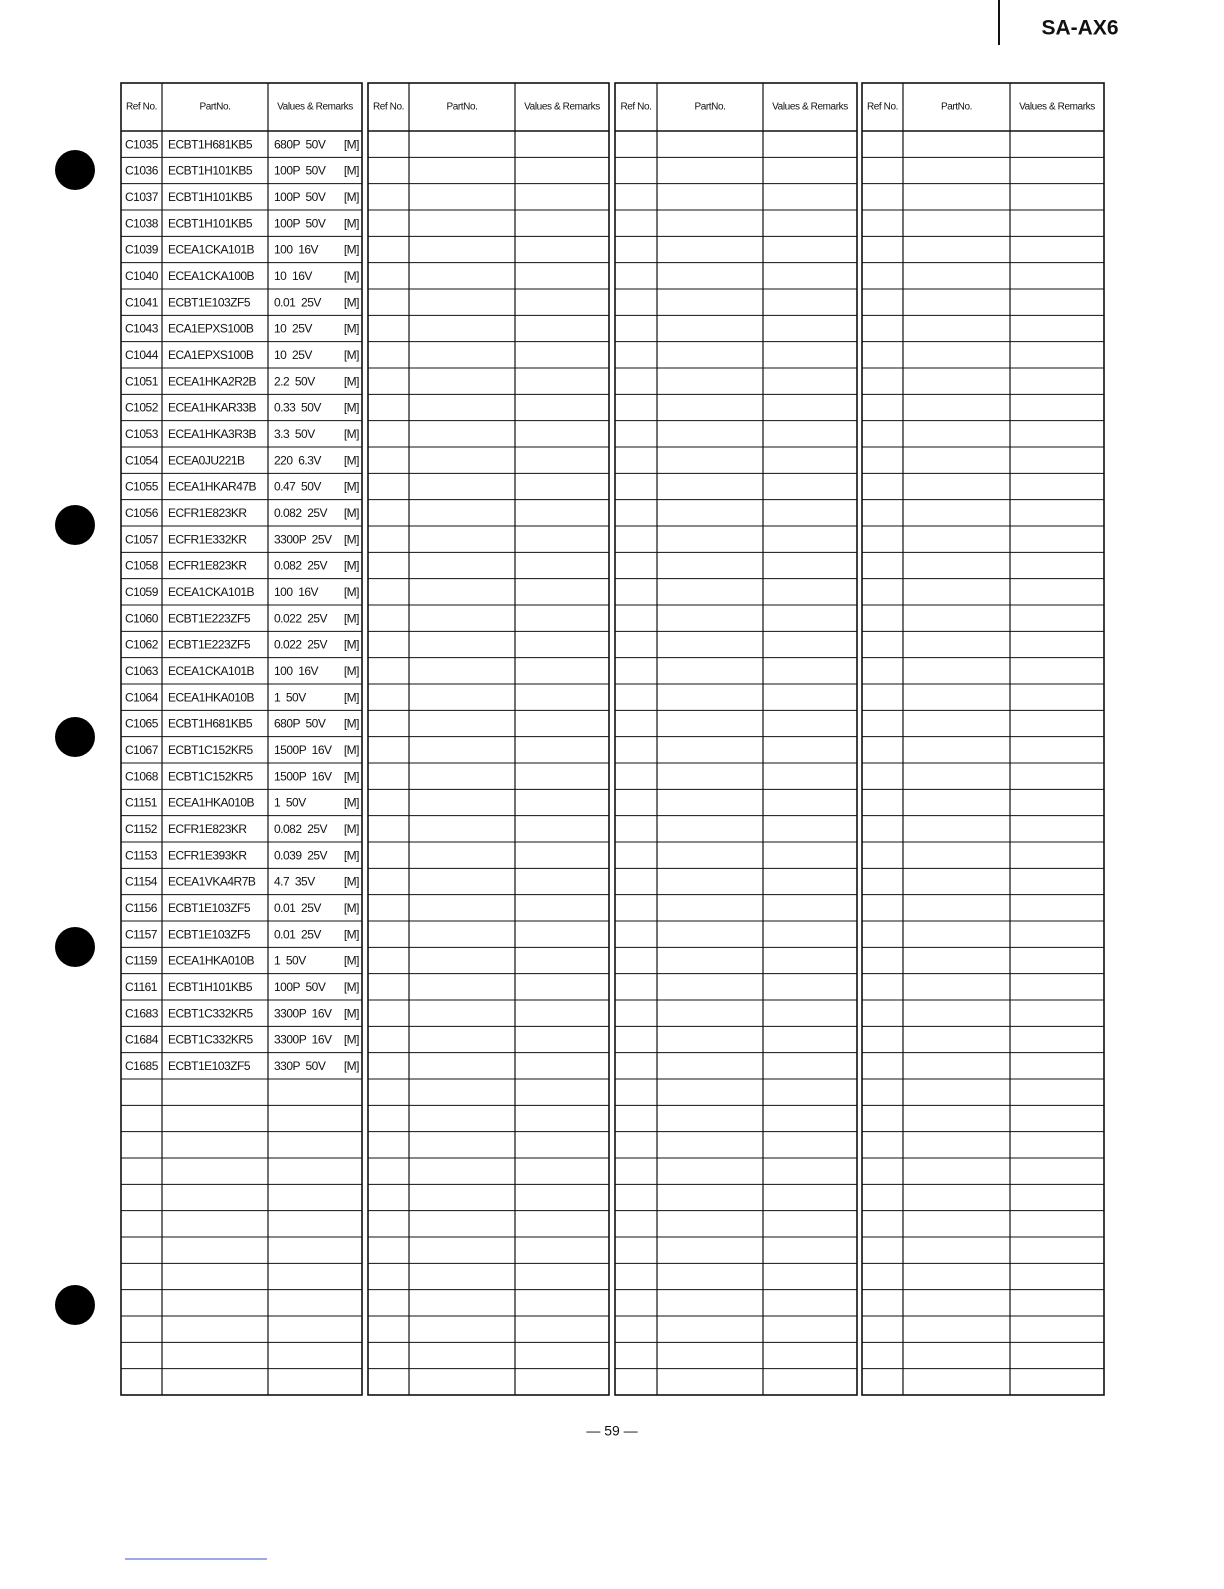  I want to click on ref-no: C1063, so click(142, 671).